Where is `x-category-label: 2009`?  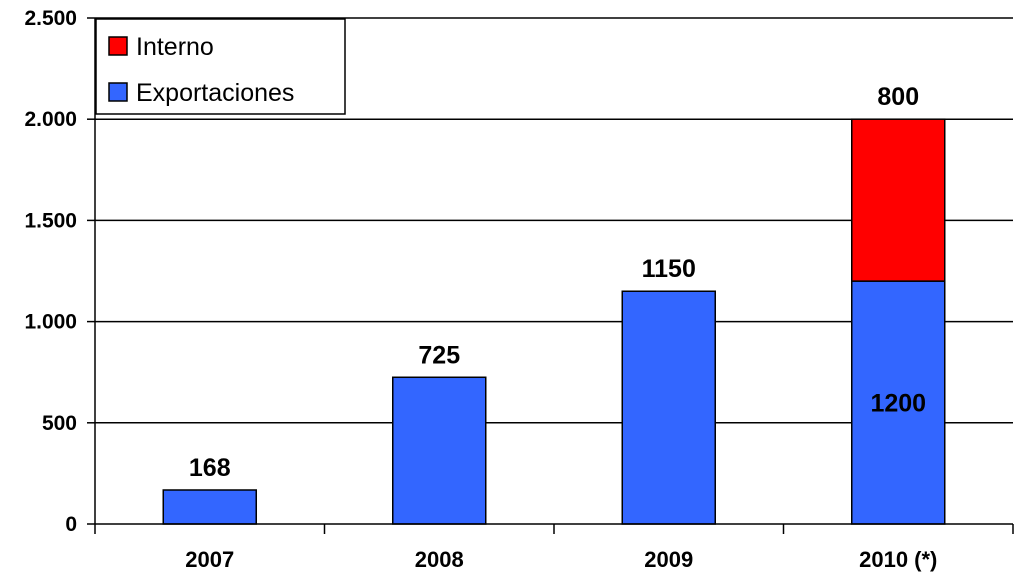 x-category-label: 2009 is located at coordinates (668, 559).